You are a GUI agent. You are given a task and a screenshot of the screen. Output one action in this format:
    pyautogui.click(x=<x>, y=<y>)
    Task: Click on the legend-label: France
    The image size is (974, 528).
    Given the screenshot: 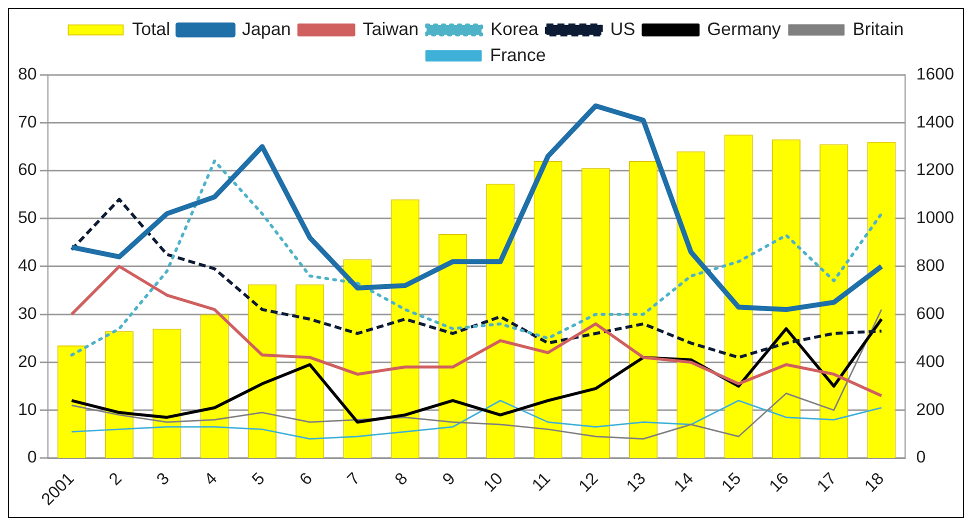 What is the action you would take?
    pyautogui.click(x=518, y=54)
    